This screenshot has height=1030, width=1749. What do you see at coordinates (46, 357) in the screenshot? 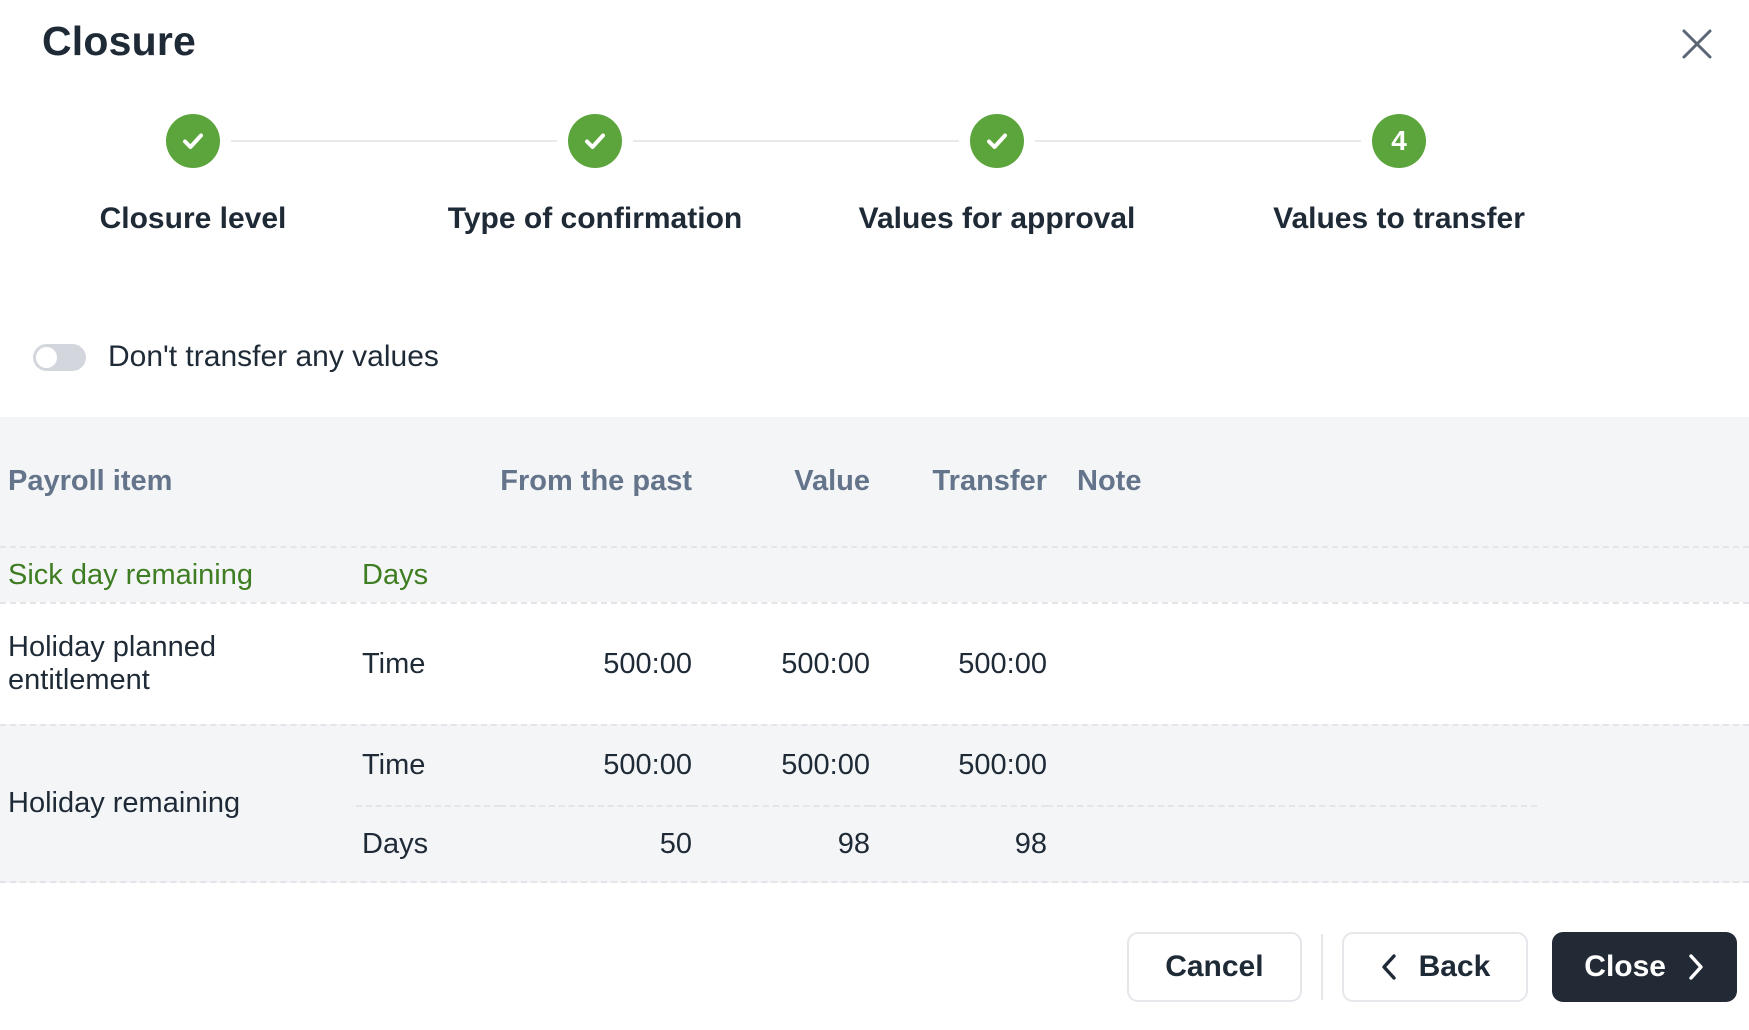
I see `toggle-knob` at bounding box center [46, 357].